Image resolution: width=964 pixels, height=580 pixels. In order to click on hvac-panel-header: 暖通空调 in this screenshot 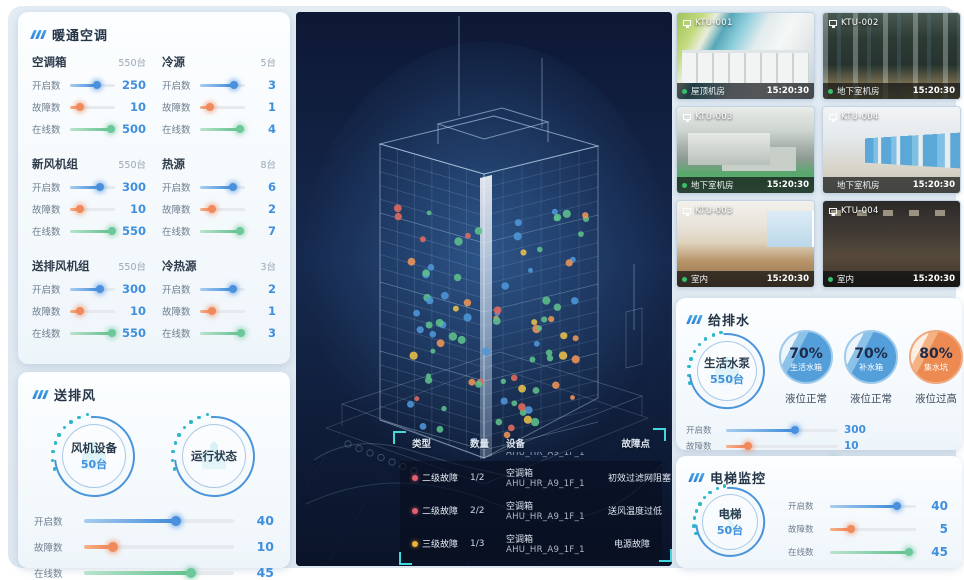, I will do `click(153, 34)`.